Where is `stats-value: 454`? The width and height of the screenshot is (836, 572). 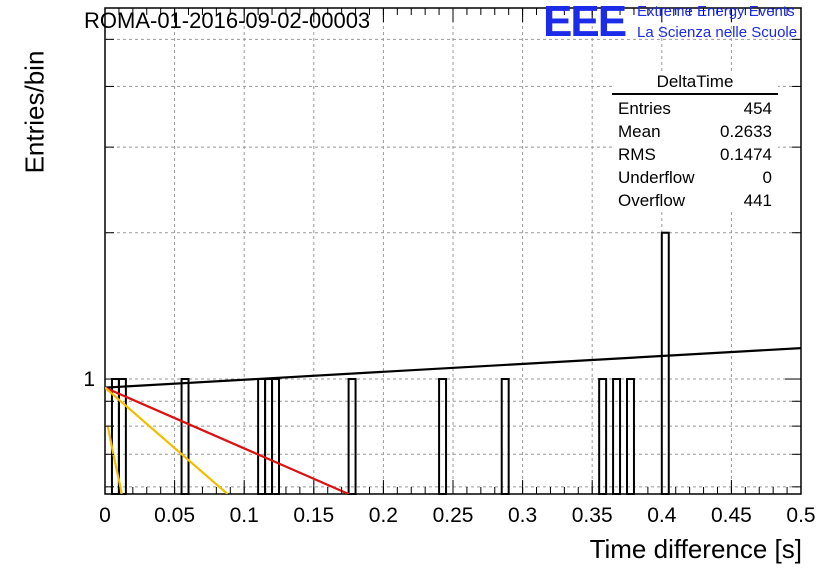
stats-value: 454 is located at coordinates (757, 108).